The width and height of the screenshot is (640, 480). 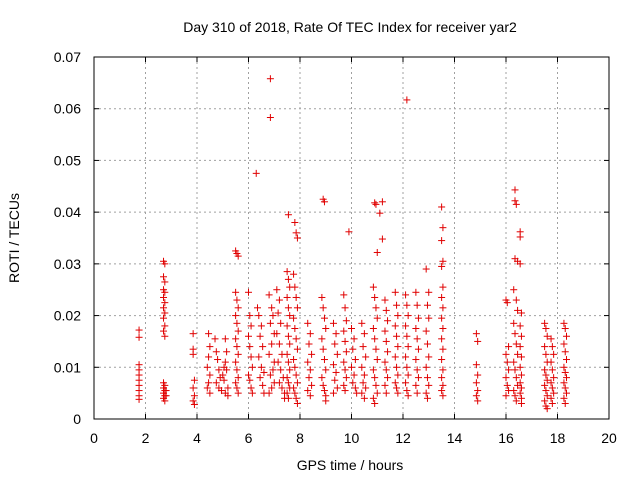 What do you see at coordinates (67, 160) in the screenshot?
I see `y-tick-label: 0.05` at bounding box center [67, 160].